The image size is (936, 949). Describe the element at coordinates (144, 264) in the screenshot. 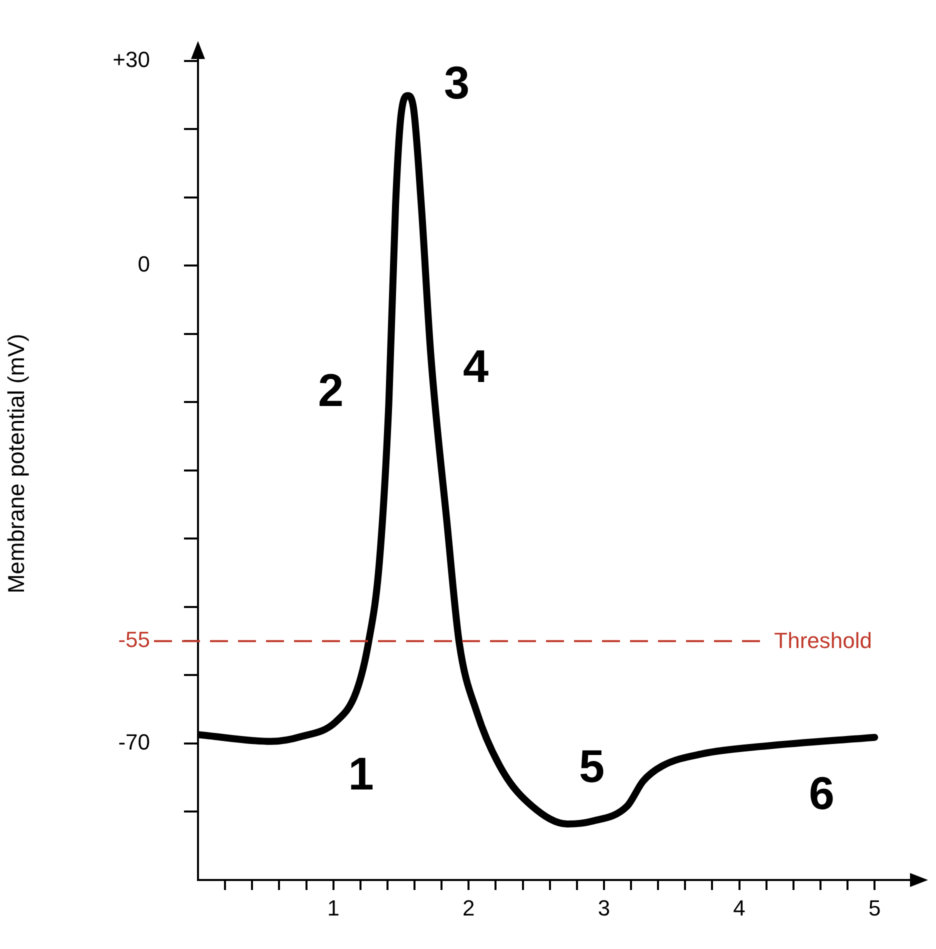

I see `y-tick-label: 0` at that location.